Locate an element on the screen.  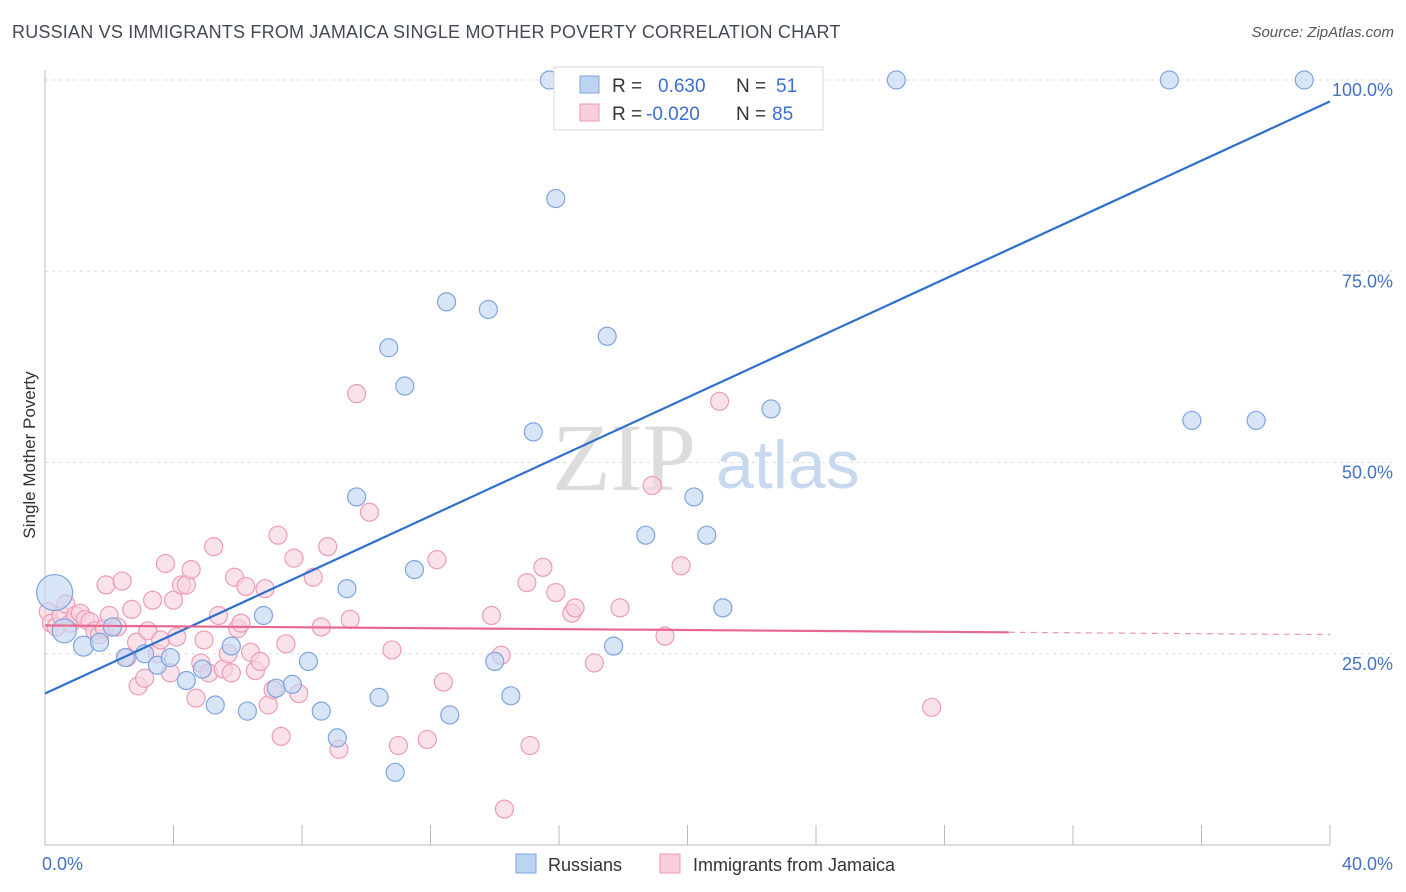
bottom-legend-swatch-russians is located at coordinates (526, 863).